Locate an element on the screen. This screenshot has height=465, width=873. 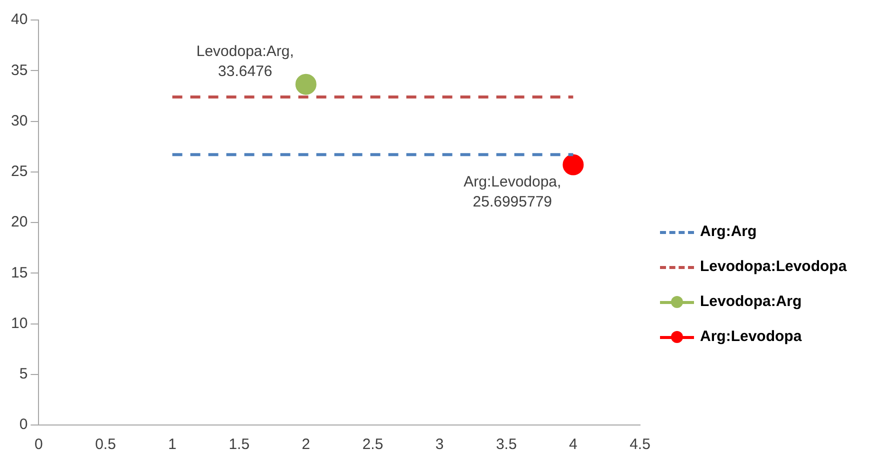
y-tick-label: 10 is located at coordinates (19, 323).